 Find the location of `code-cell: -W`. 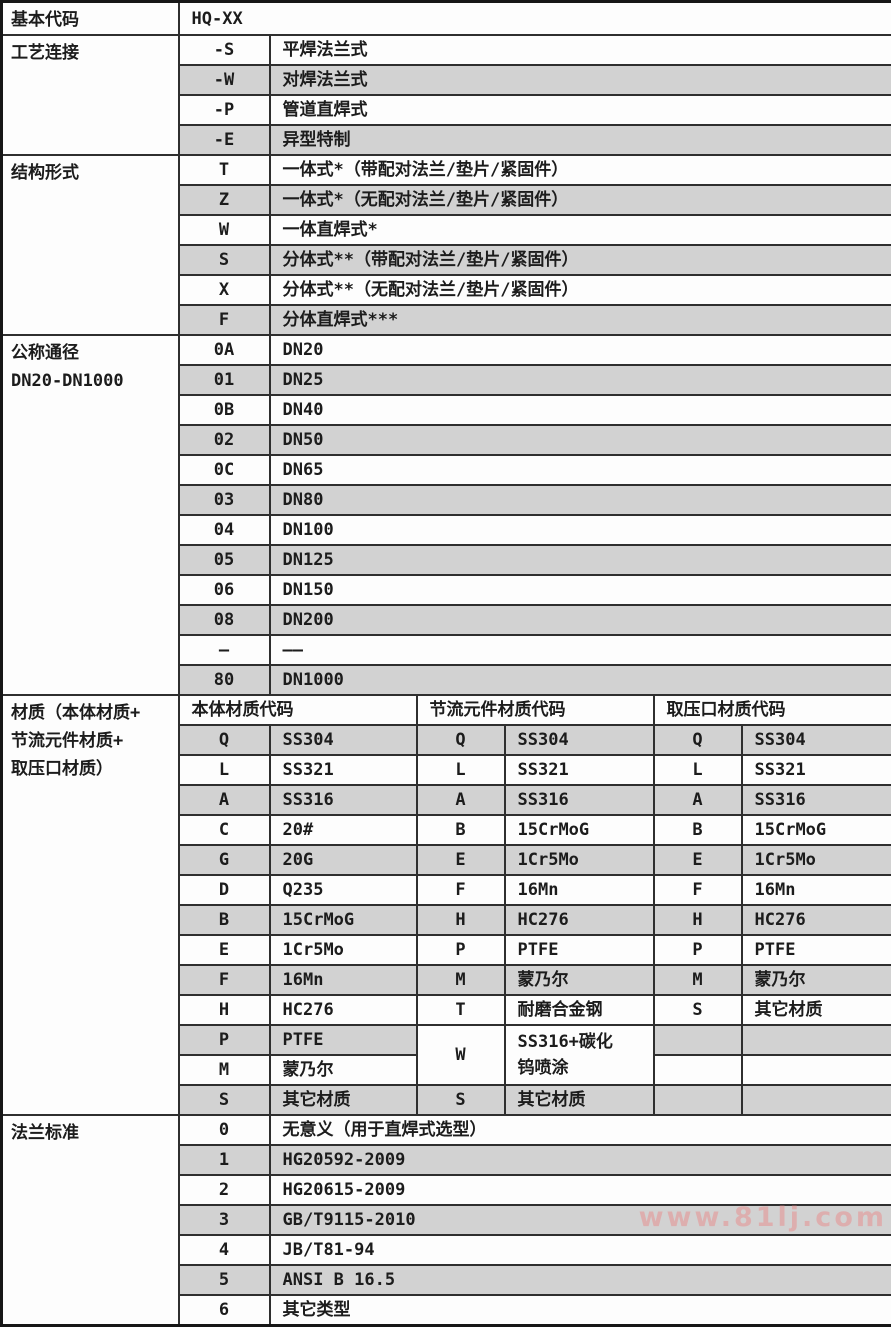

code-cell: -W is located at coordinates (224, 80).